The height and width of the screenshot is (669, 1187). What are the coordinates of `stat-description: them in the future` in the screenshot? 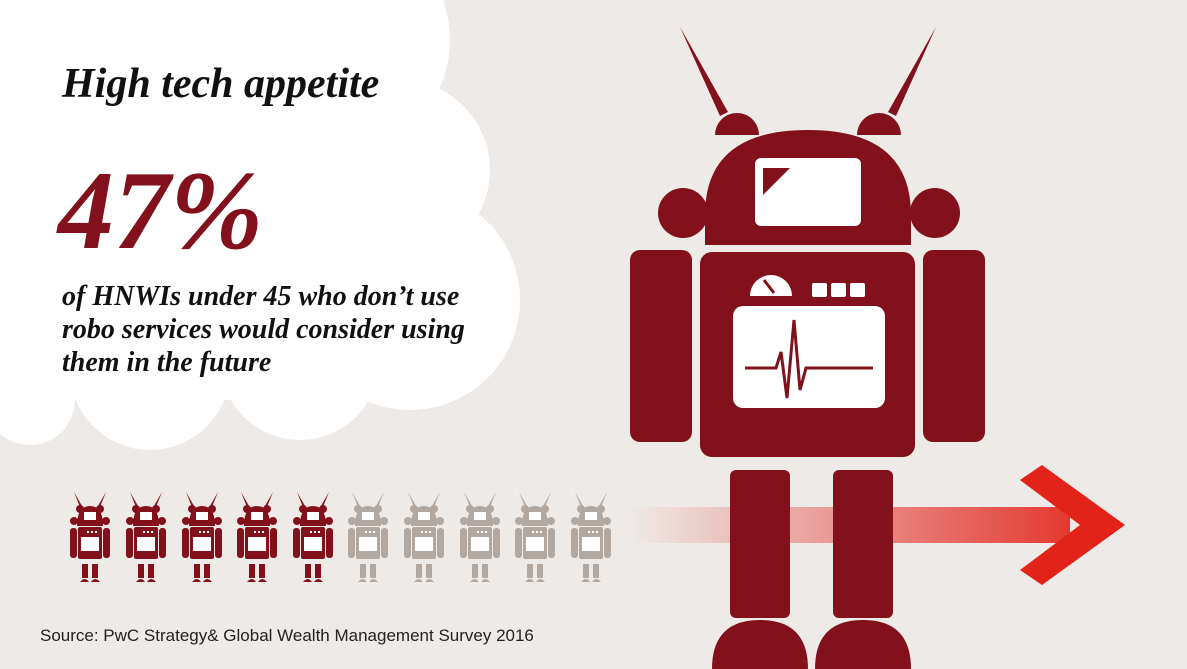 It's located at (166, 362).